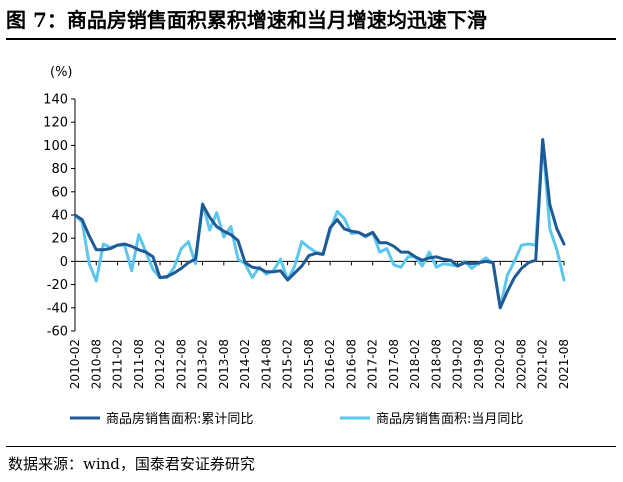  What do you see at coordinates (181, 364) in the screenshot?
I see `x-tick-label: 2012-08` at bounding box center [181, 364].